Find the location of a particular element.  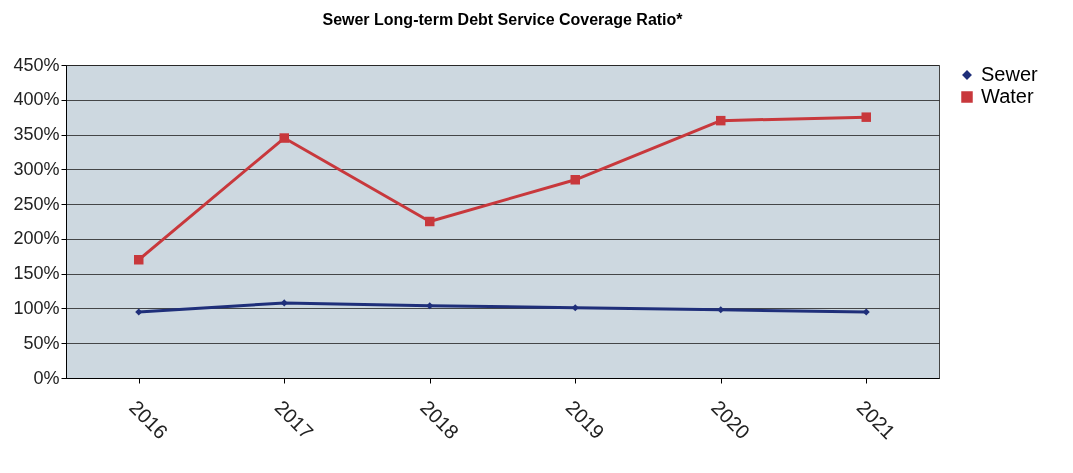

y-tick-label: 400% is located at coordinates (36, 99).